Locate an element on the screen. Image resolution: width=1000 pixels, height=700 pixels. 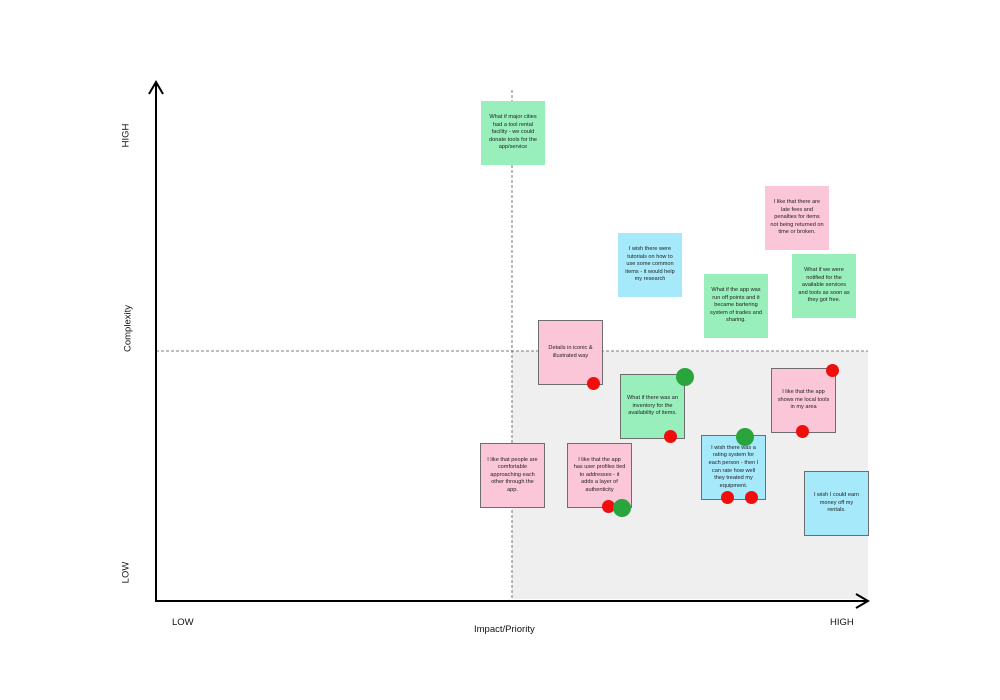
x-axis-high-label: HIGH is located at coordinates (842, 622).